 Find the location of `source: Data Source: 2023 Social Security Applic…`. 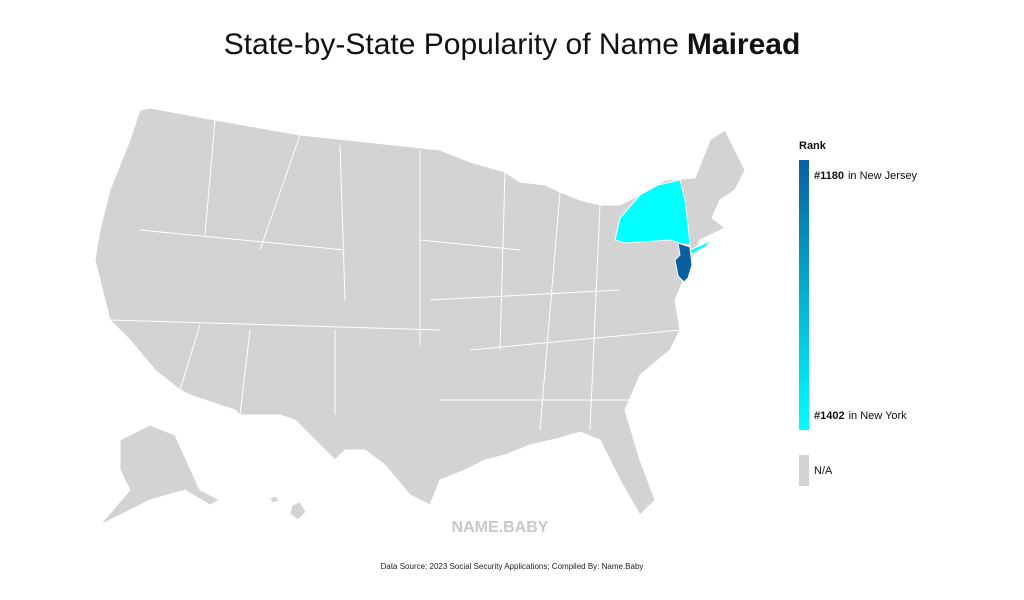

source: Data Source: 2023 Social Security Applic… is located at coordinates (512, 566).